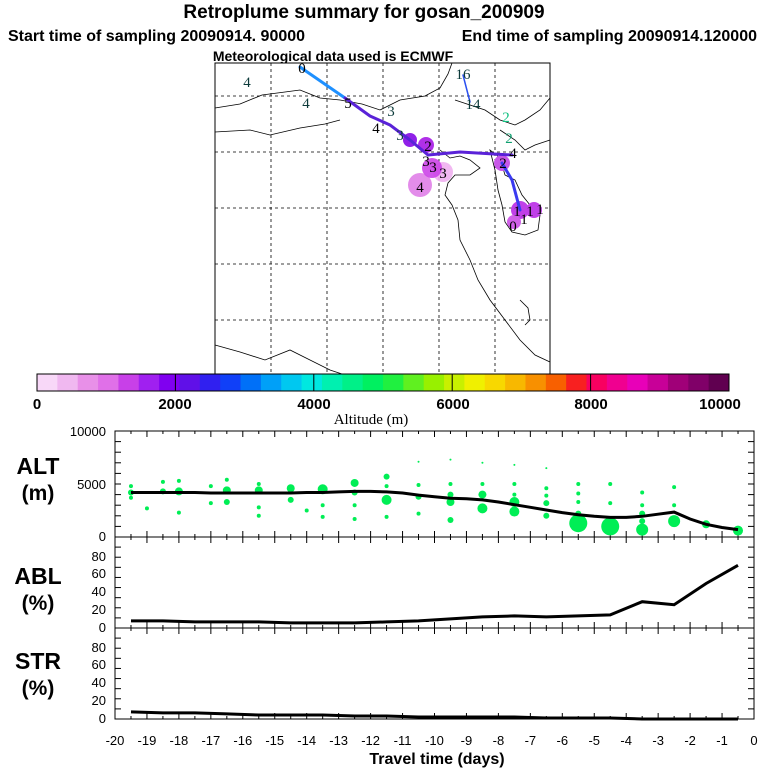 This screenshot has height=768, width=768. Describe the element at coordinates (403, 740) in the screenshot. I see `x-tick-label: -11` at that location.